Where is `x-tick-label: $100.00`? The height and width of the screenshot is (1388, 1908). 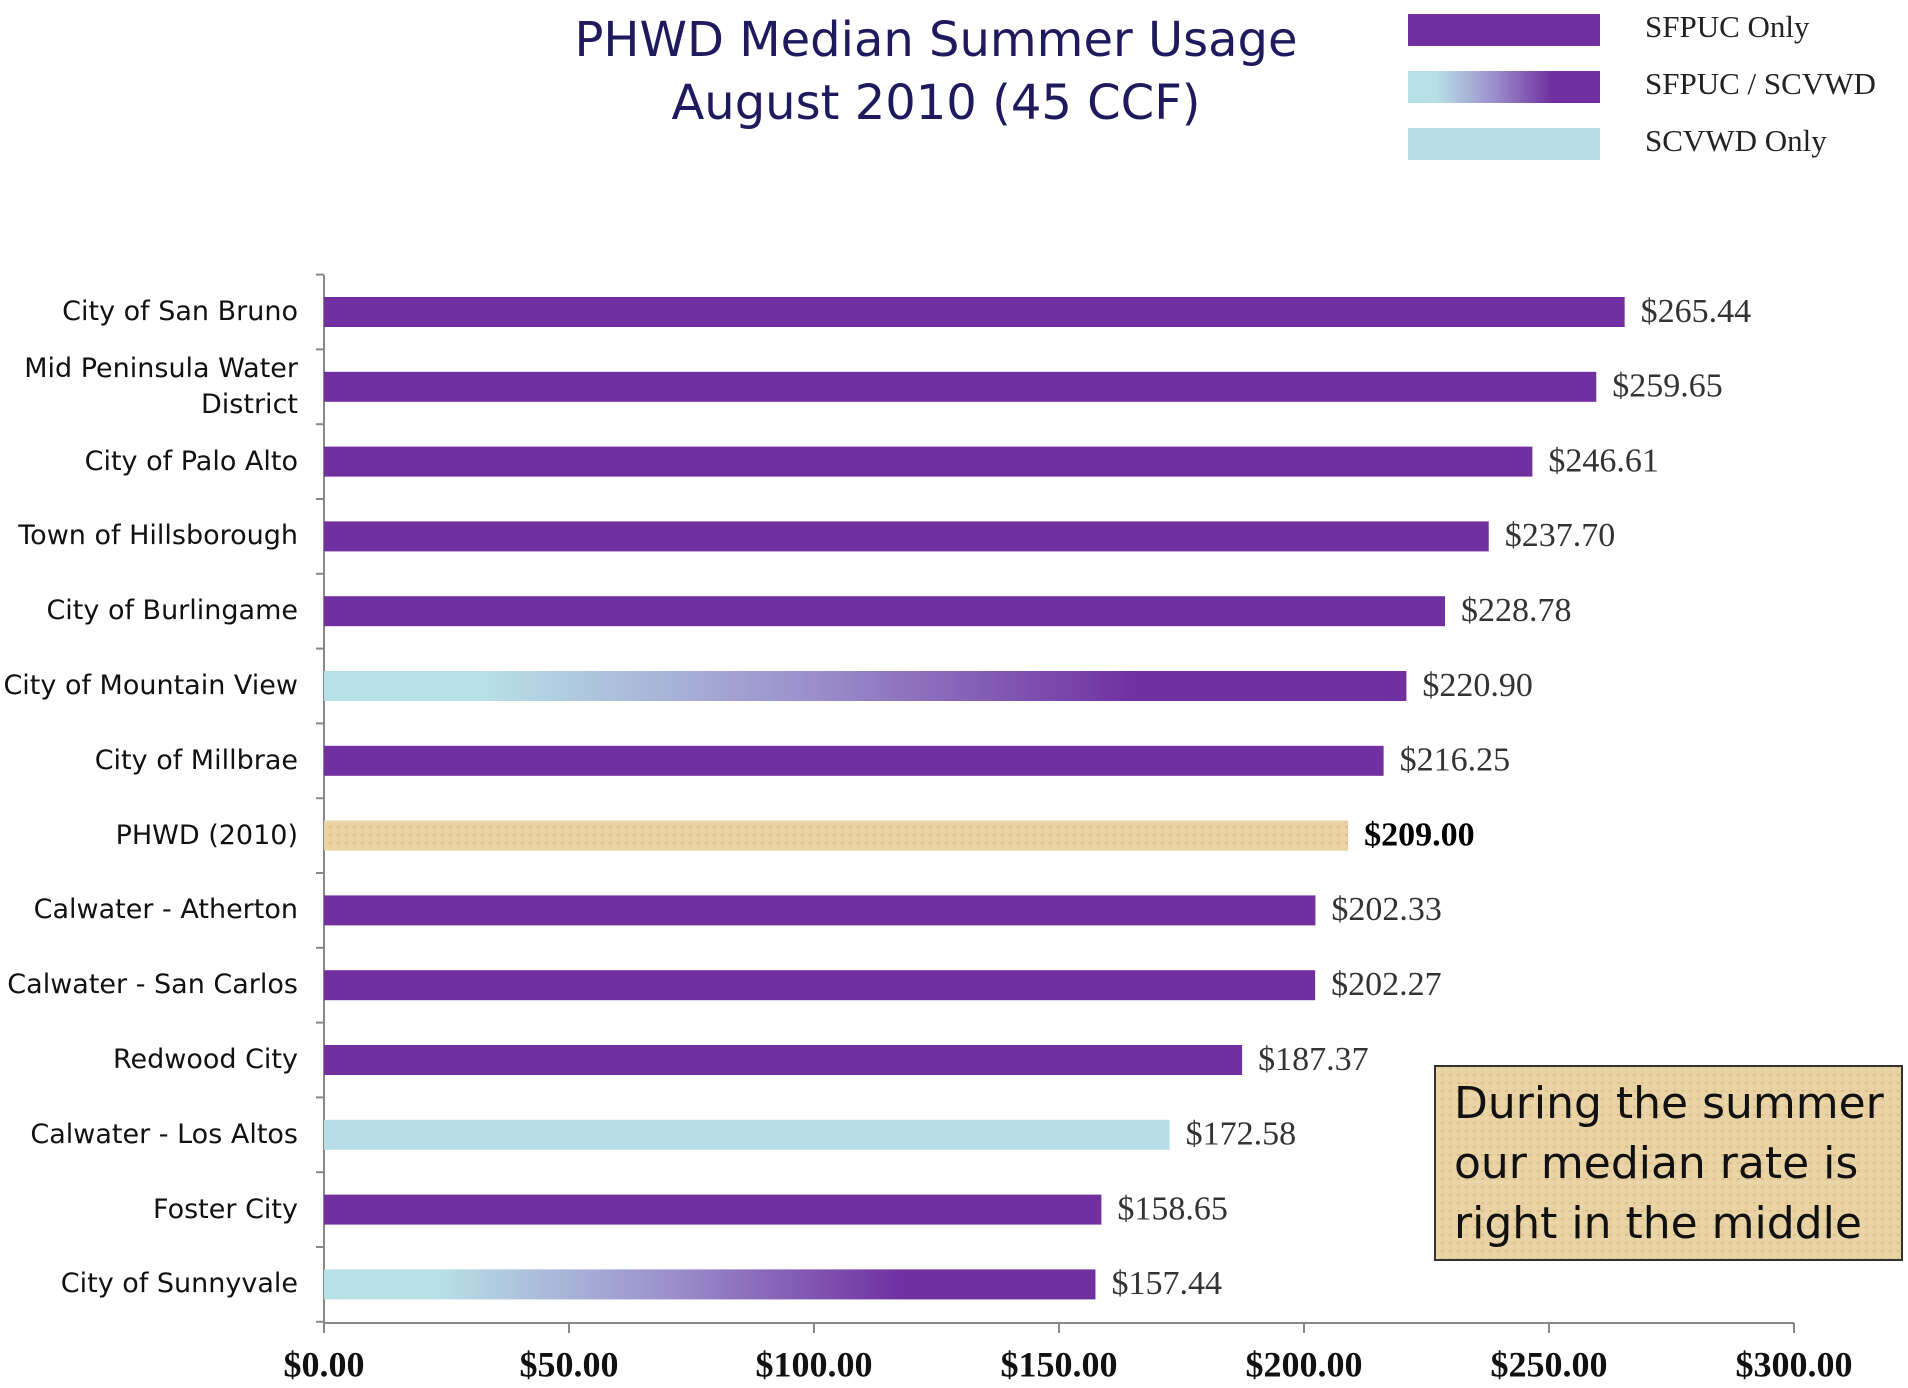
x-tick-label: $100.00 is located at coordinates (814, 1364).